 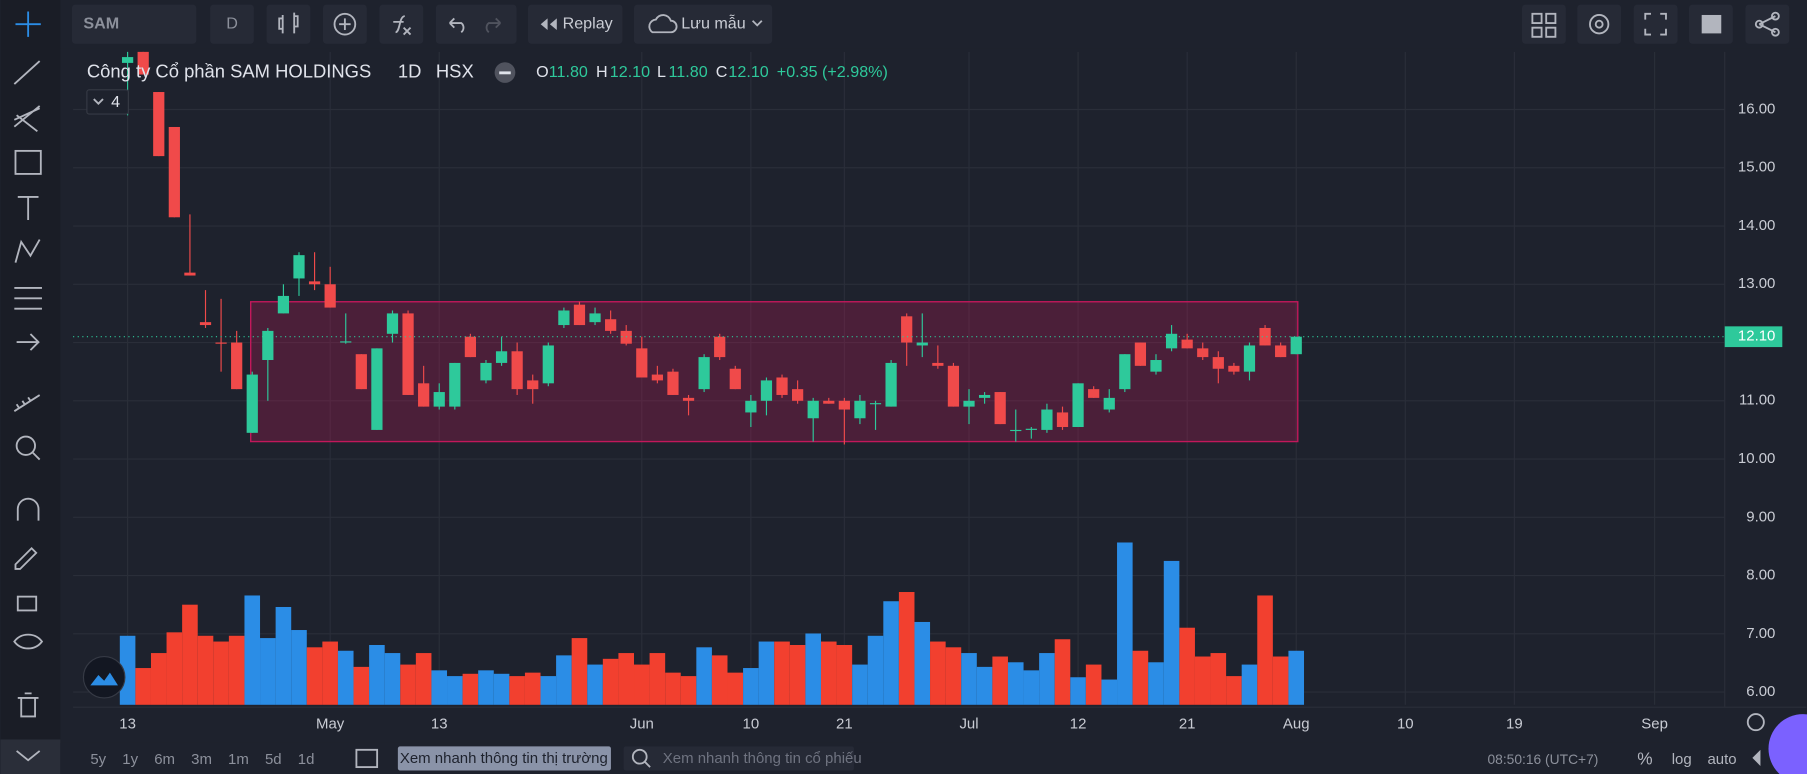 What do you see at coordinates (27, 119) in the screenshot?
I see `fib-tool` at bounding box center [27, 119].